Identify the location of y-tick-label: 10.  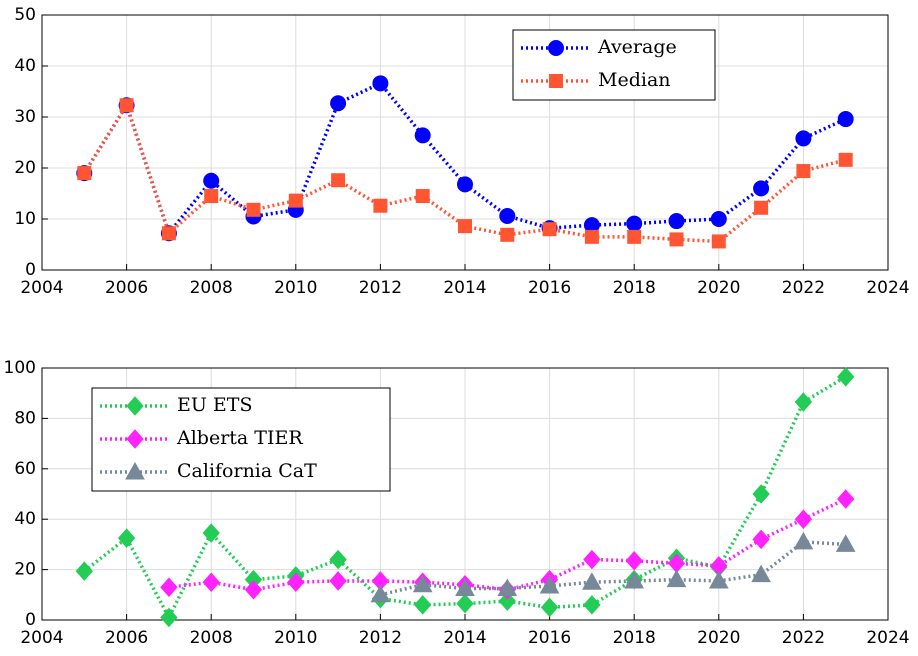
(25, 219).